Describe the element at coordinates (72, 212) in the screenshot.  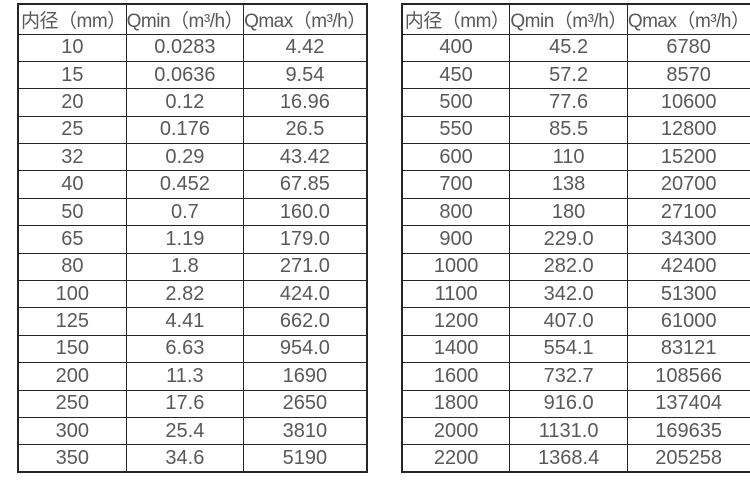
I see `table-cell: 50` at that location.